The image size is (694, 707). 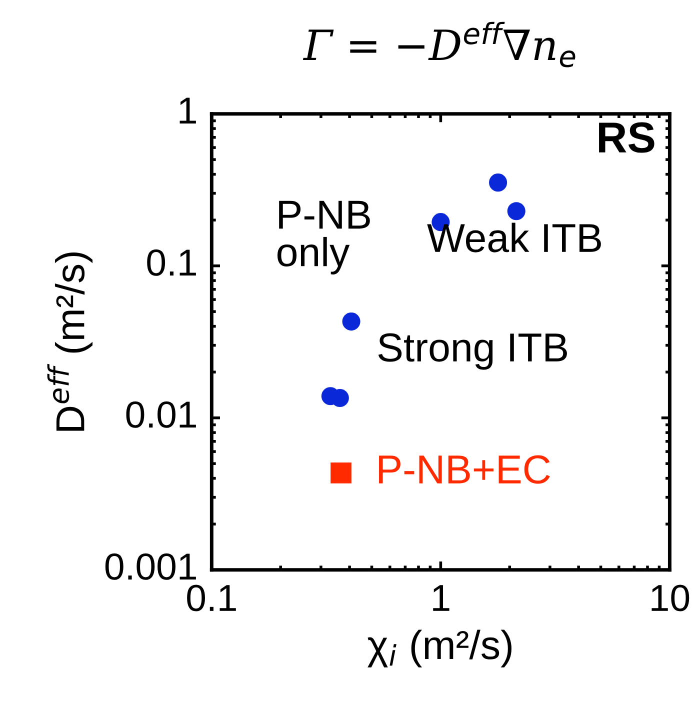 What do you see at coordinates (211, 598) in the screenshot?
I see `x-tick-label: 0.1` at bounding box center [211, 598].